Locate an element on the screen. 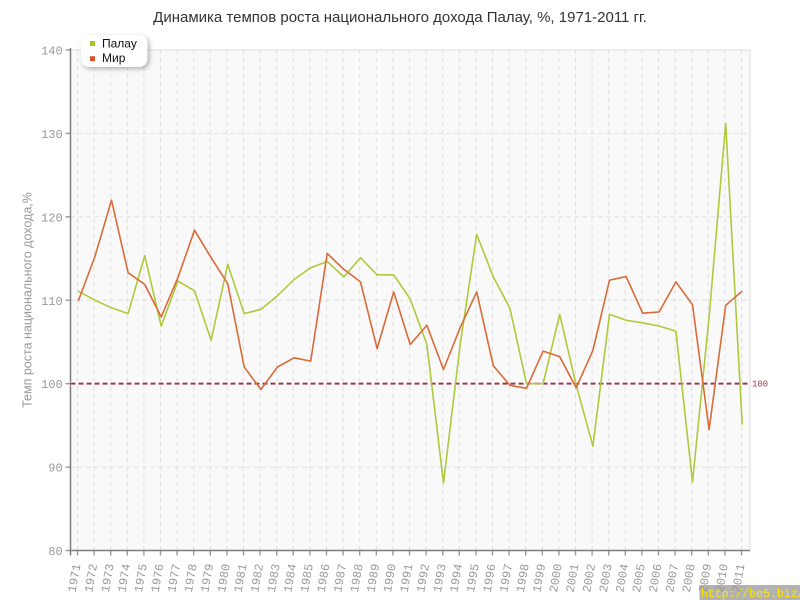 Image resolution: width=800 pixels, height=600 pixels. svg-text: 1972 is located at coordinates (91, 578).